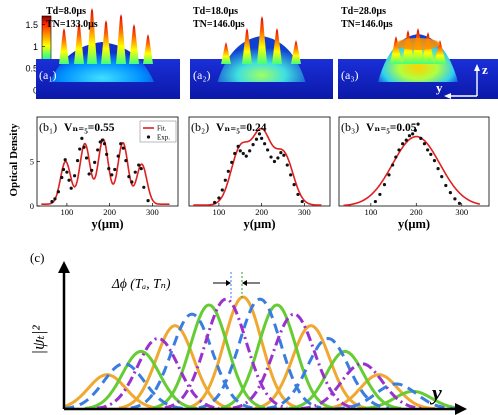  What do you see at coordinates (48, 75) in the screenshot?
I see `image-panel-tag: (a₁)` at bounding box center [48, 75].